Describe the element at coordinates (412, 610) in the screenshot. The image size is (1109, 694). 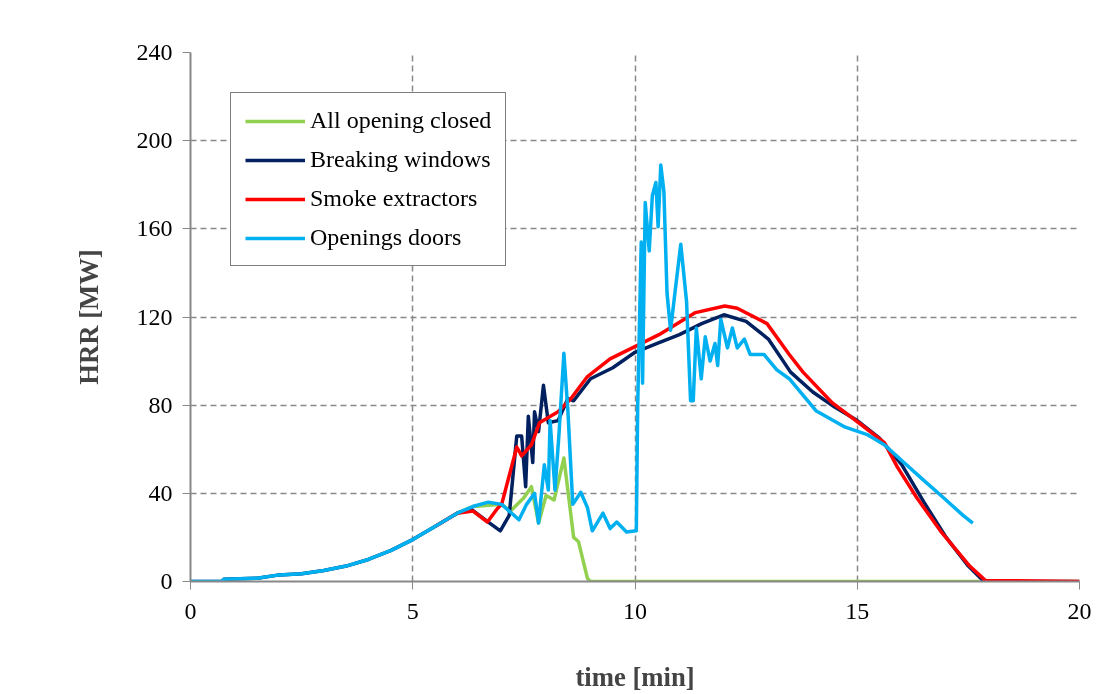
I see `x-tick-label: 5` at that location.